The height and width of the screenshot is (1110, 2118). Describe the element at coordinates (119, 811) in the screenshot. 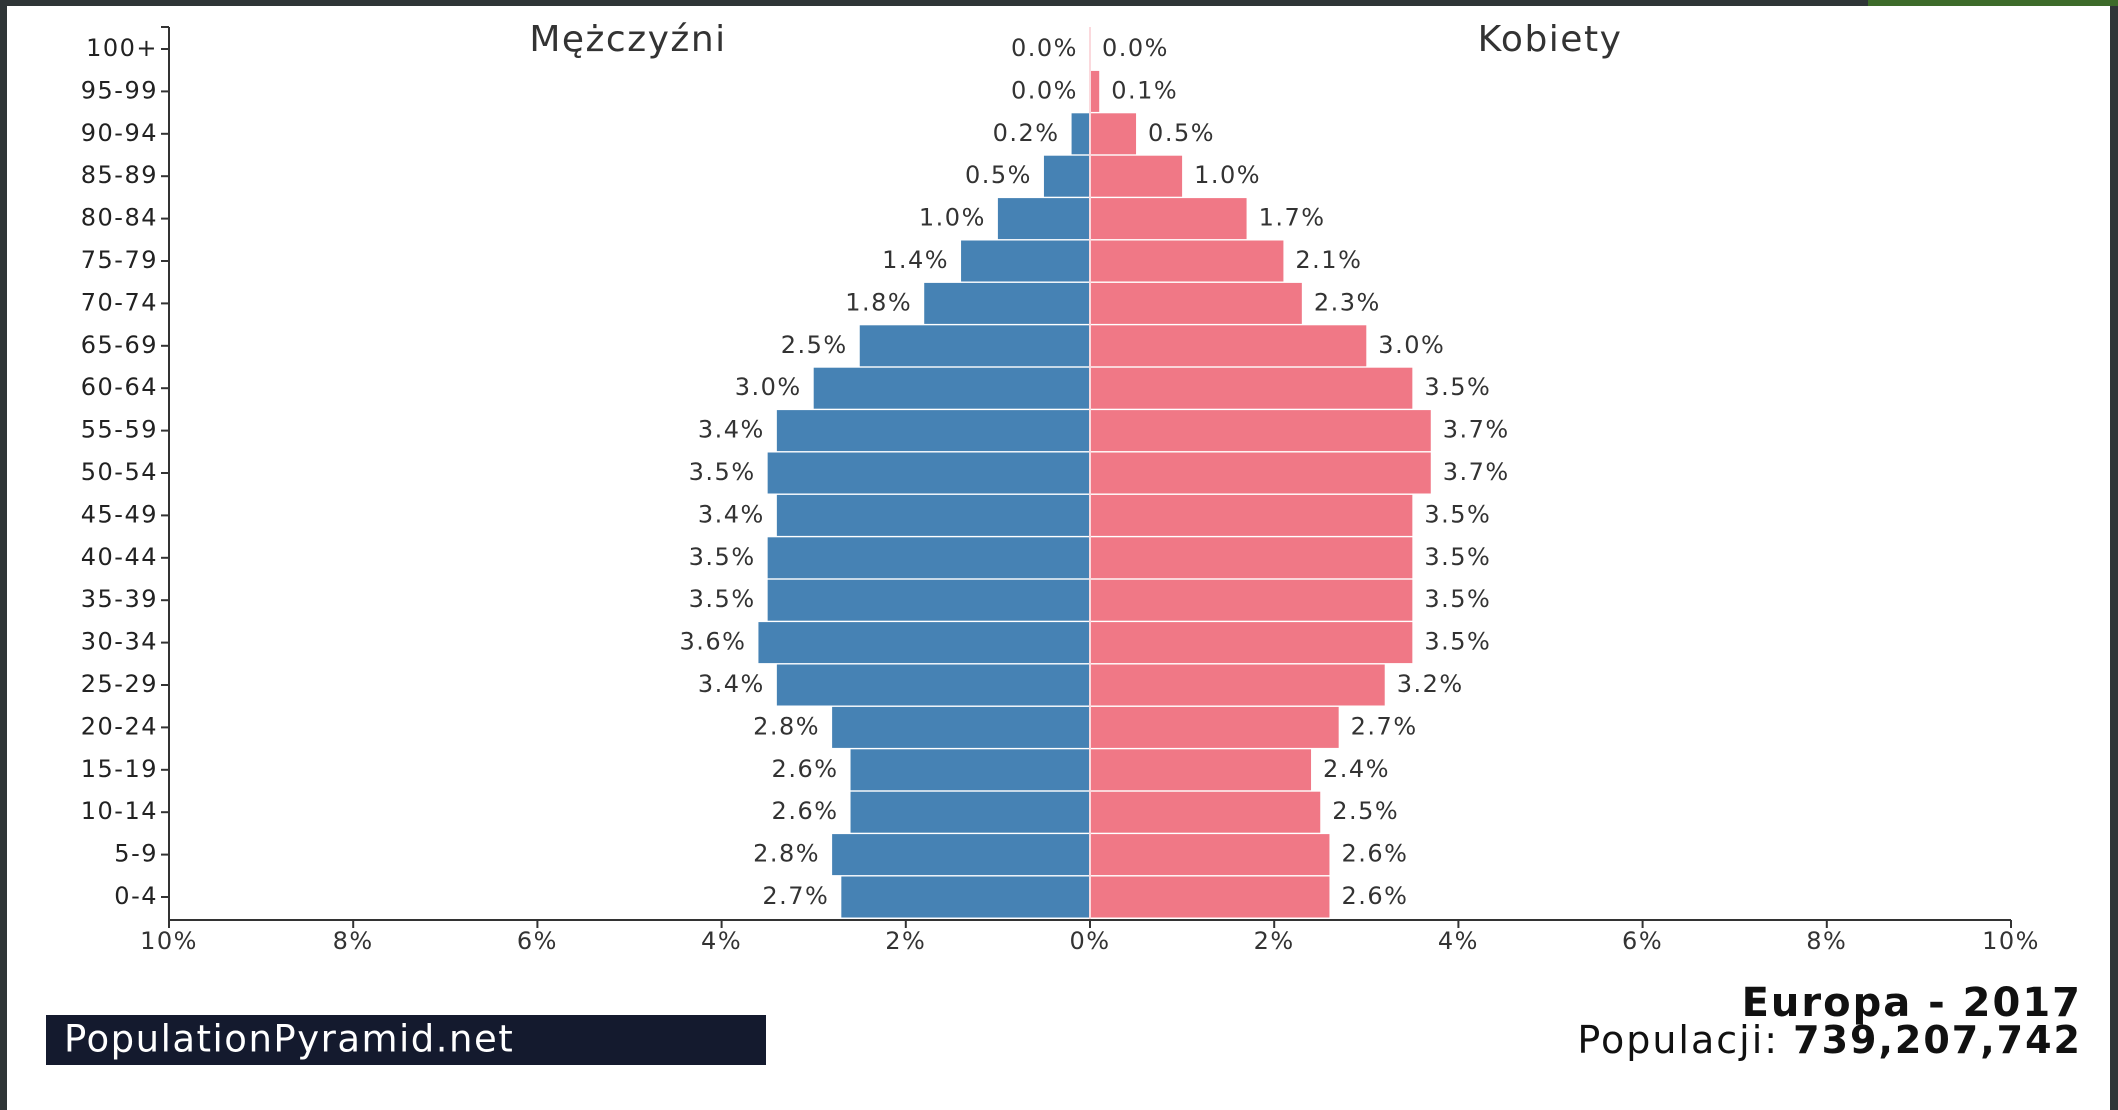

I see `y-tick-label: 10-14` at that location.